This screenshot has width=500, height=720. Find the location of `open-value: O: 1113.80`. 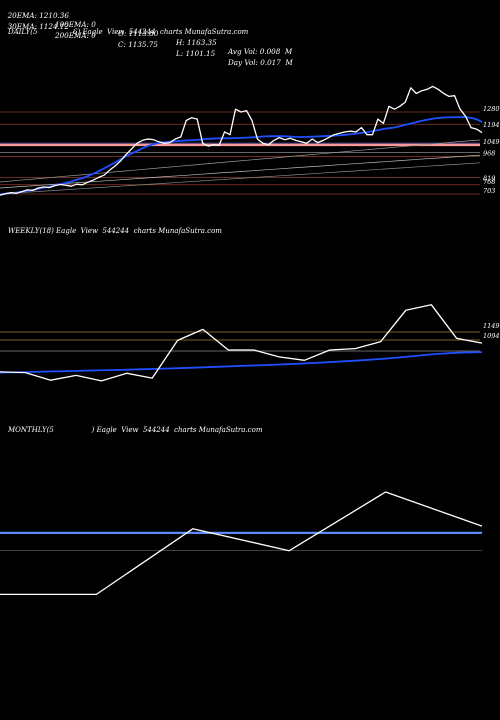

open-value: O: 1113.80 is located at coordinates (138, 33).